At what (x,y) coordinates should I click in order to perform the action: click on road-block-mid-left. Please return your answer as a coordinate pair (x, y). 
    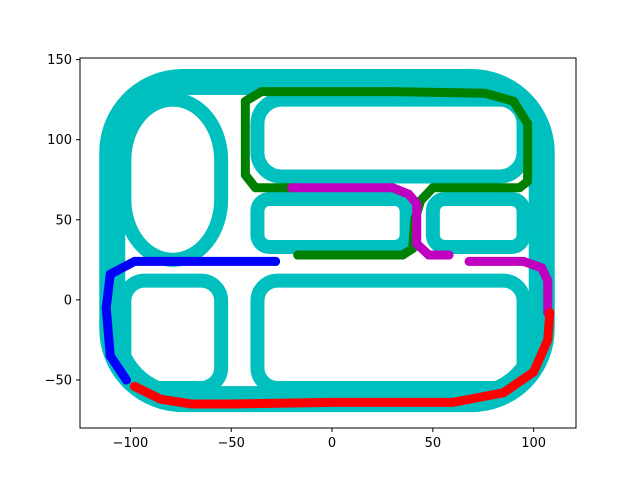
    Looking at the image, I should click on (332, 223).